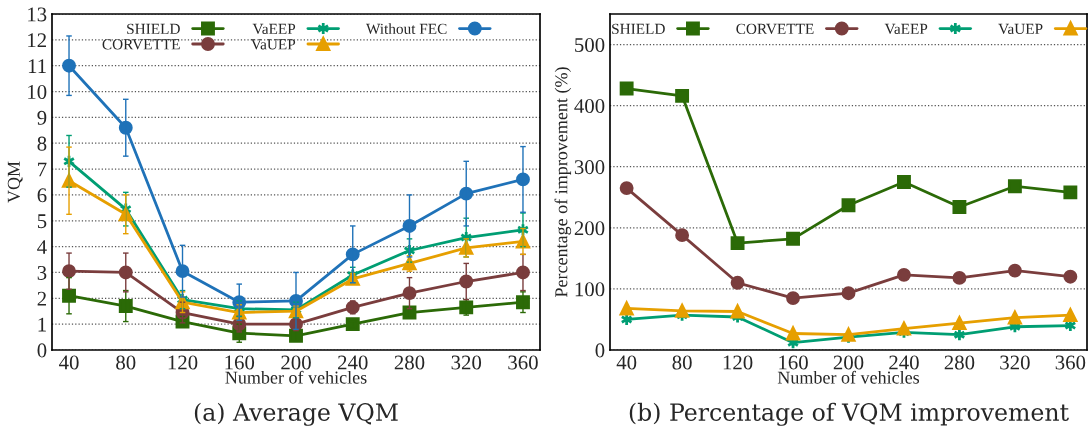  Describe the element at coordinates (590, 289) in the screenshot. I see `y-tick-label: 100` at that location.